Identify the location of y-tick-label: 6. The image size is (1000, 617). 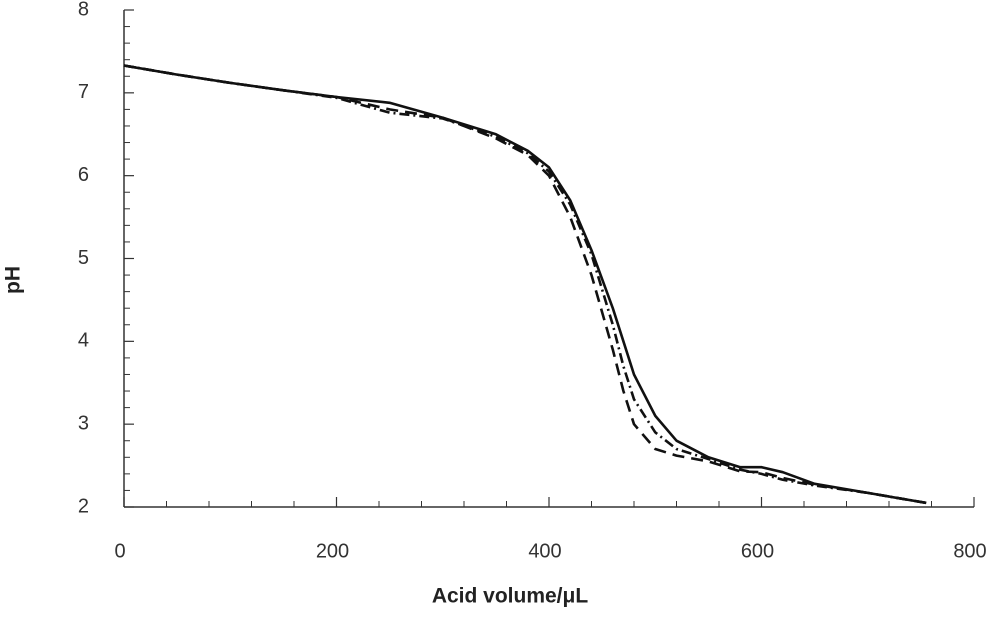
(83, 175).